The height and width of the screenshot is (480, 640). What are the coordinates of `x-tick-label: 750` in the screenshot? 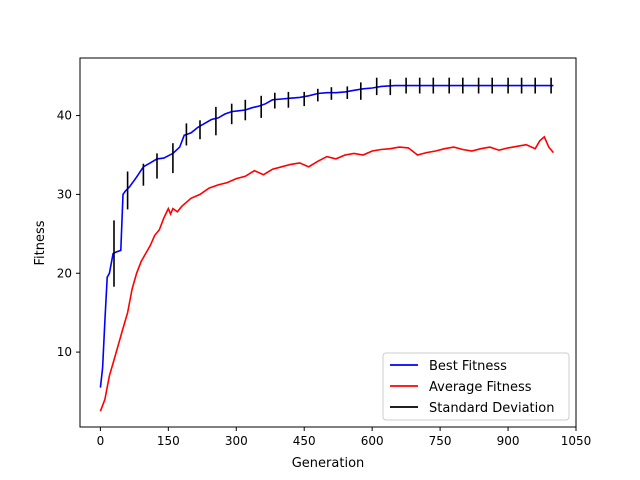 It's located at (440, 441).